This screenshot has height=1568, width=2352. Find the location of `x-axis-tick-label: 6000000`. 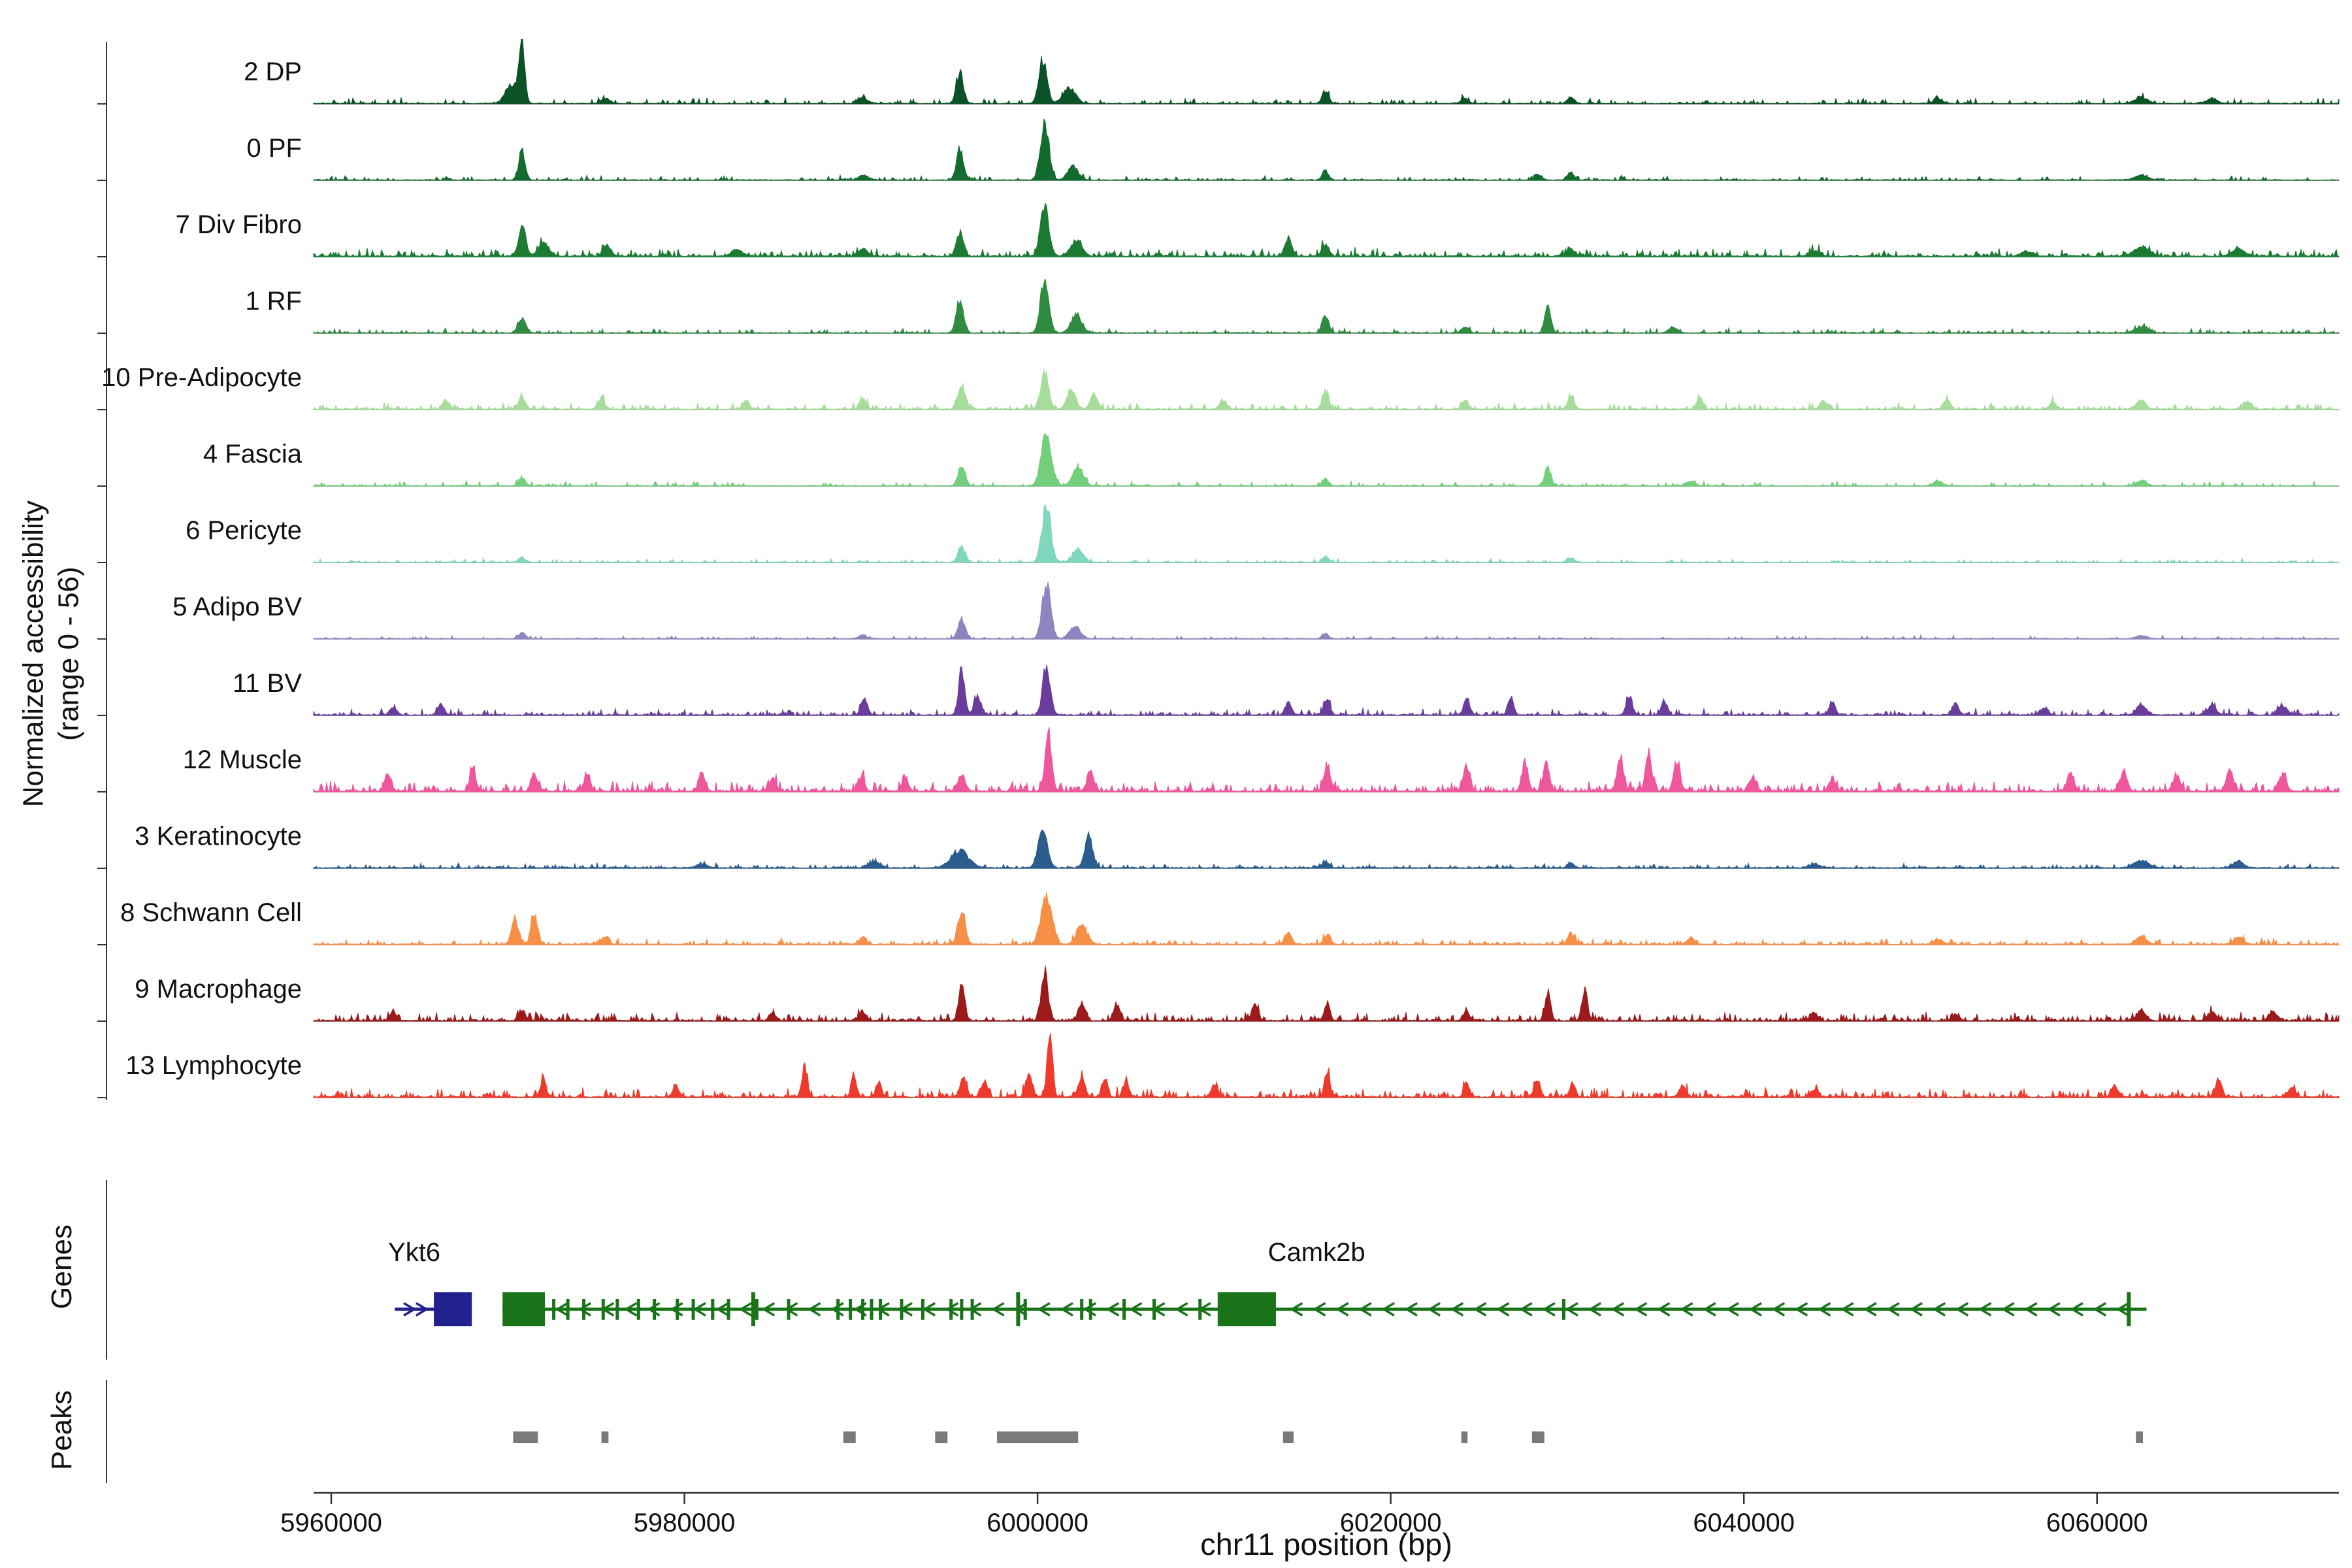

x-axis-tick-label: 6000000 is located at coordinates (1037, 1523).